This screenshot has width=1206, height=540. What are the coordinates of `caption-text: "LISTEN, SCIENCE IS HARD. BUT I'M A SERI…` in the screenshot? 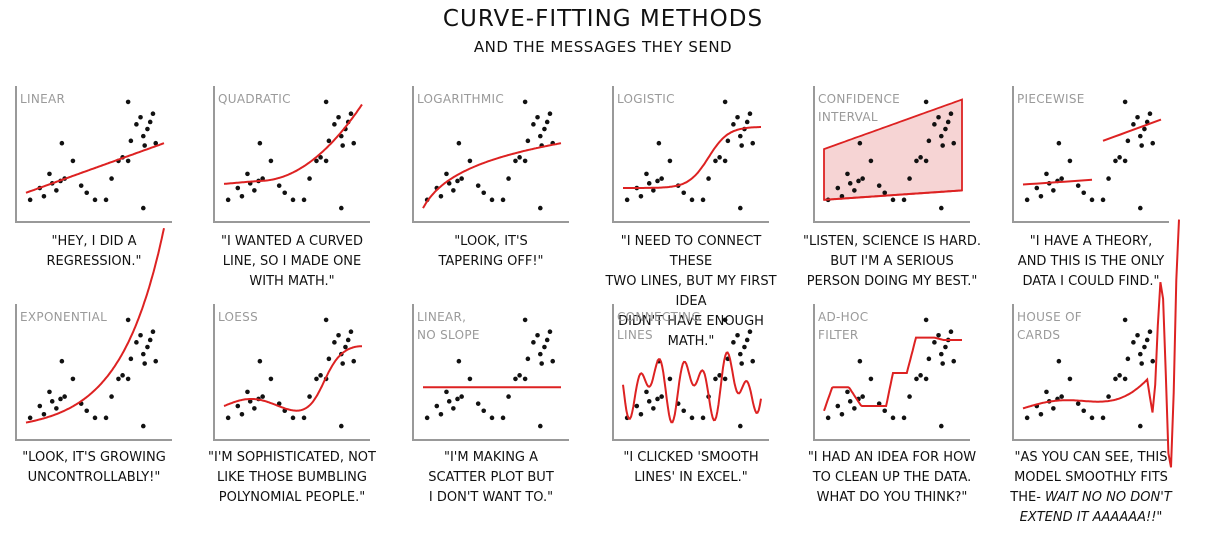 It's located at (892, 261).